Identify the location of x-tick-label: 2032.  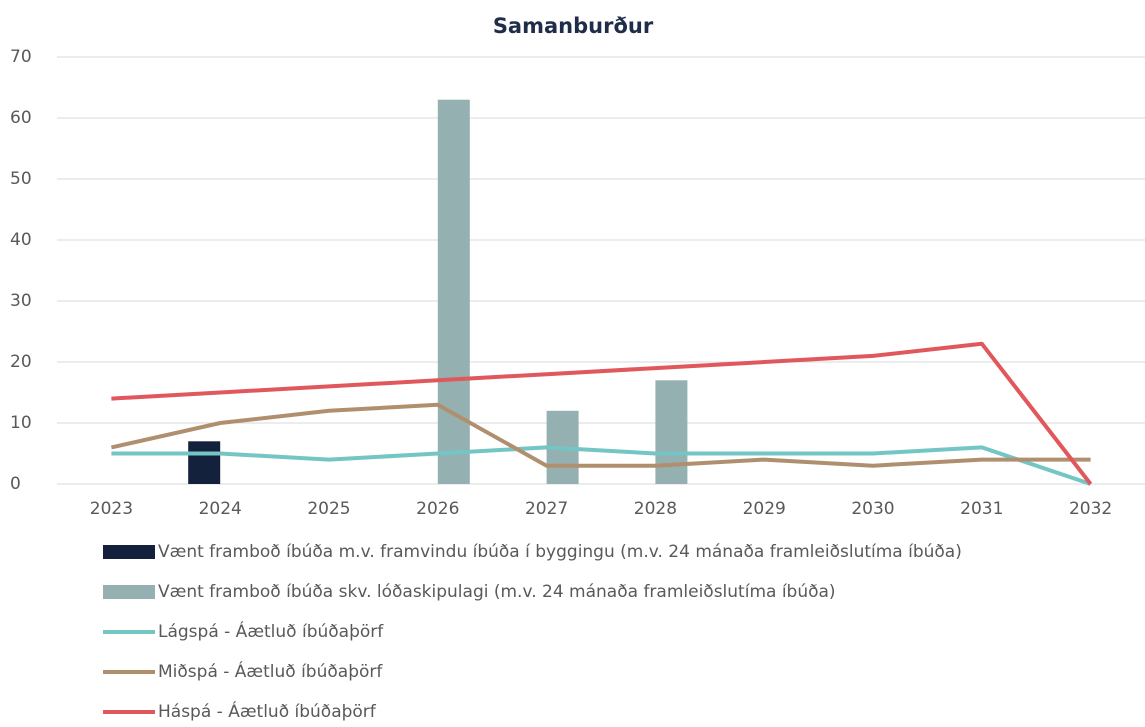
(1090, 509).